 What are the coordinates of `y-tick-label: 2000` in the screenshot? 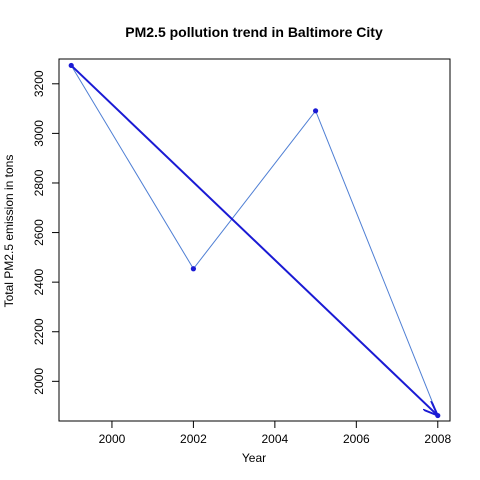 It's located at (39, 381).